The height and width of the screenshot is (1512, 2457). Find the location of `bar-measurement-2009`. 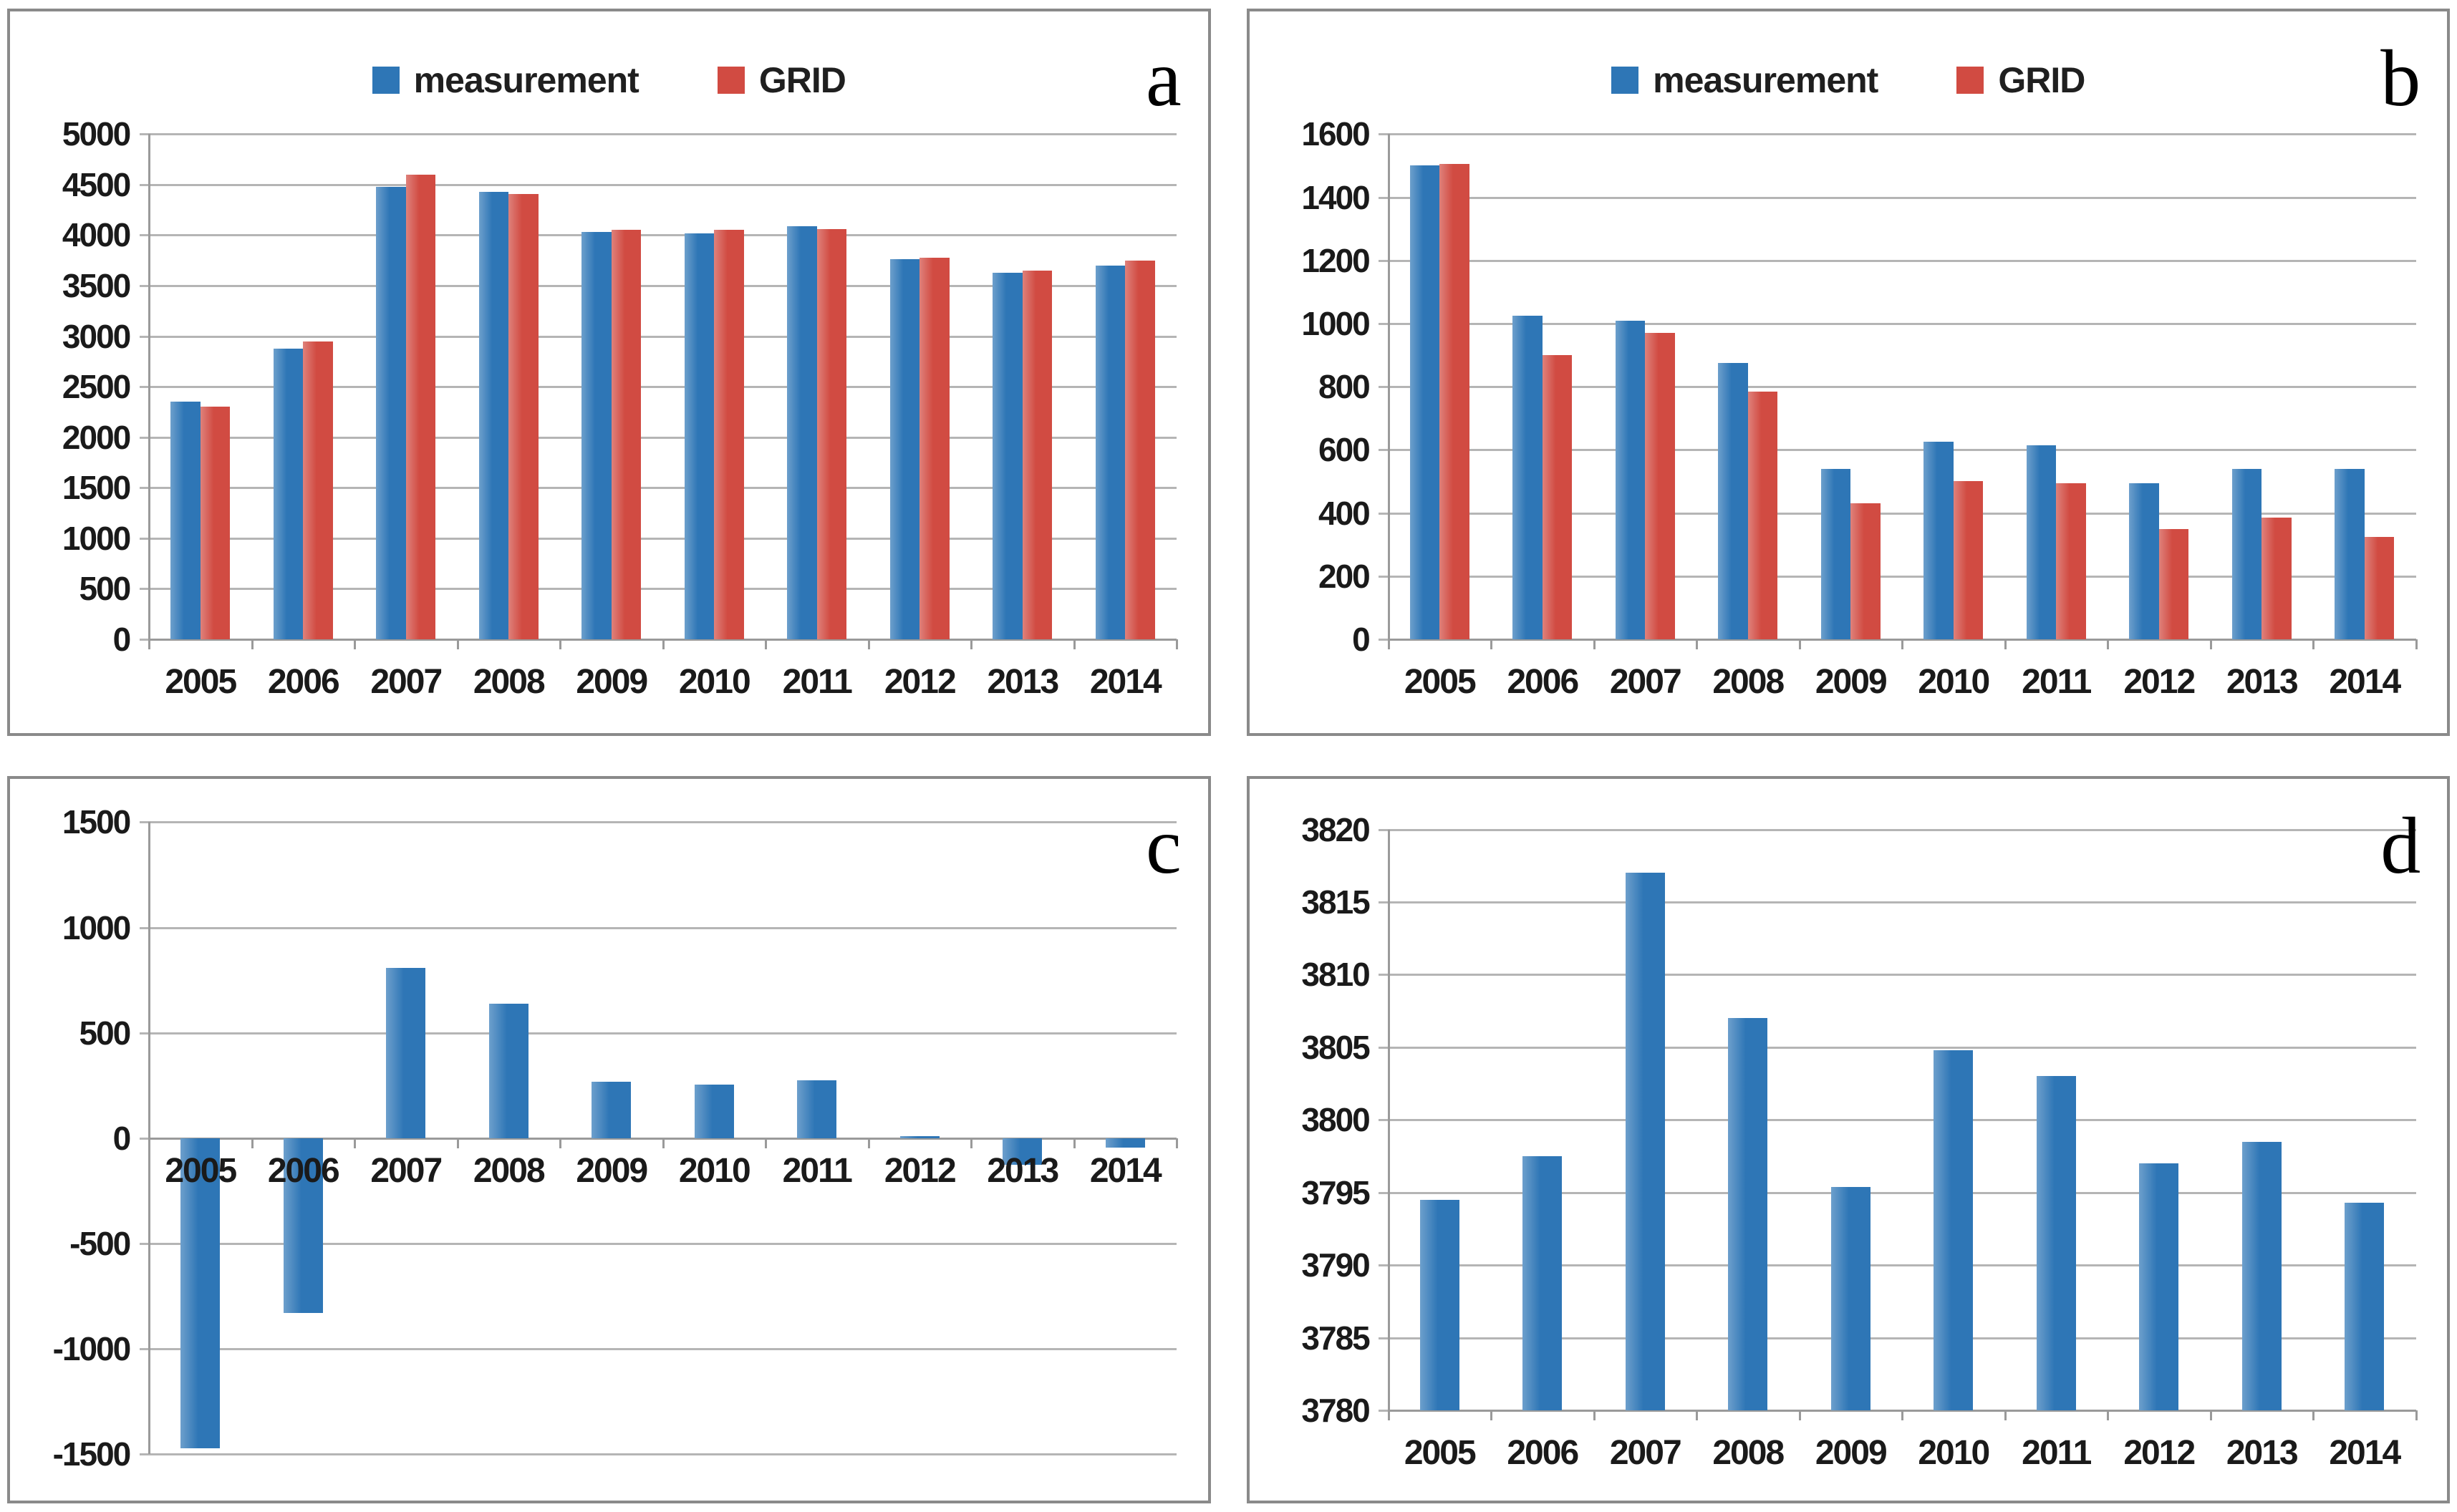

bar-measurement-2009 is located at coordinates (597, 435).